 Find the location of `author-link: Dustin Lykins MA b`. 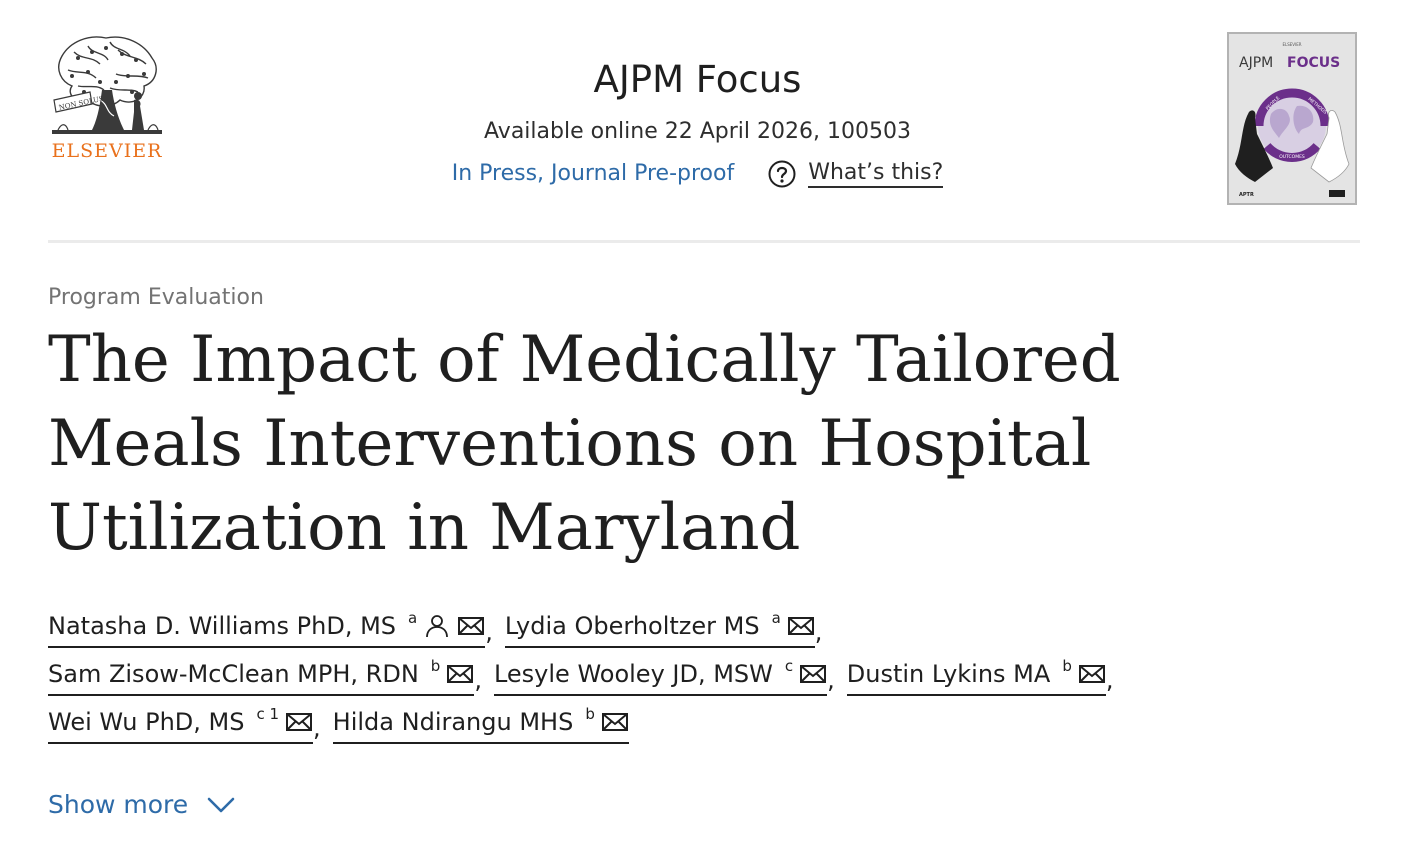

author-link: Dustin Lykins MA b is located at coordinates (976, 675).